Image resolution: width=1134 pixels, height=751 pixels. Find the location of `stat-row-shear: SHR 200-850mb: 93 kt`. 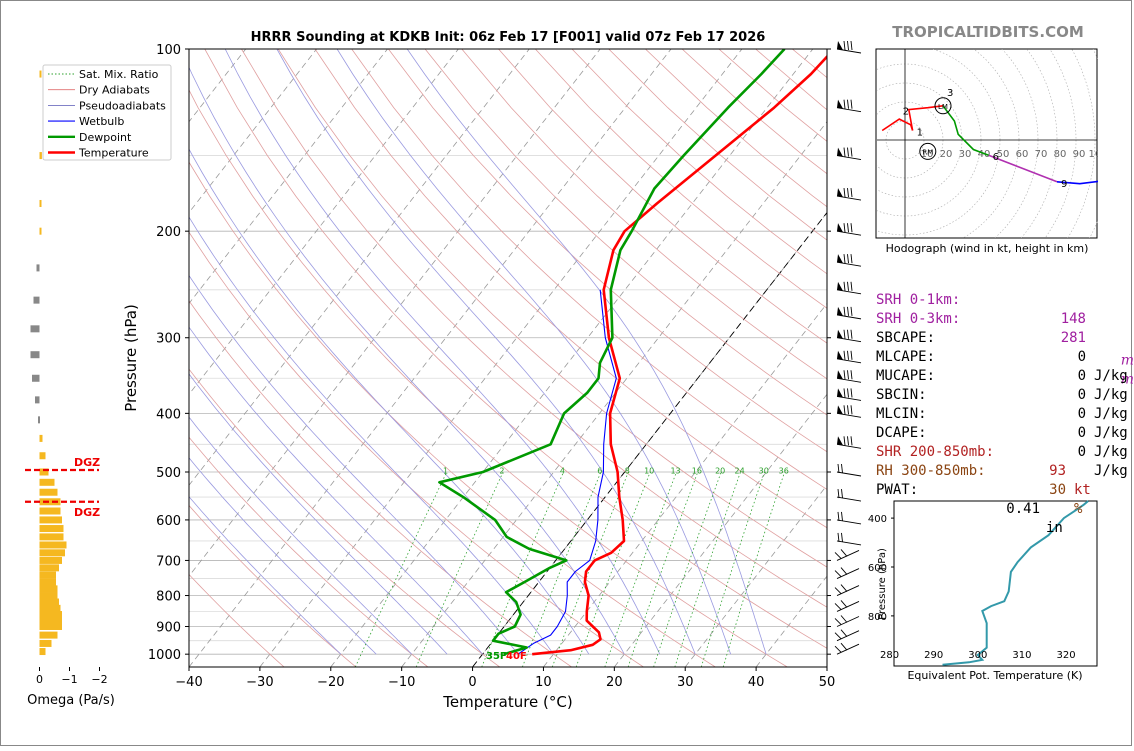

stat-row-shear: SHR 200-850mb: 93 kt is located at coordinates (991, 461).